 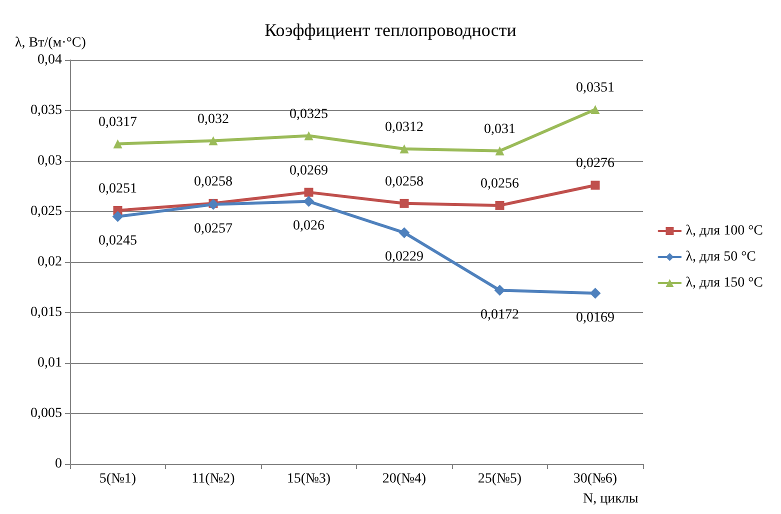 What do you see at coordinates (404, 257) in the screenshot?
I see `data-label: 0,0229` at bounding box center [404, 257].